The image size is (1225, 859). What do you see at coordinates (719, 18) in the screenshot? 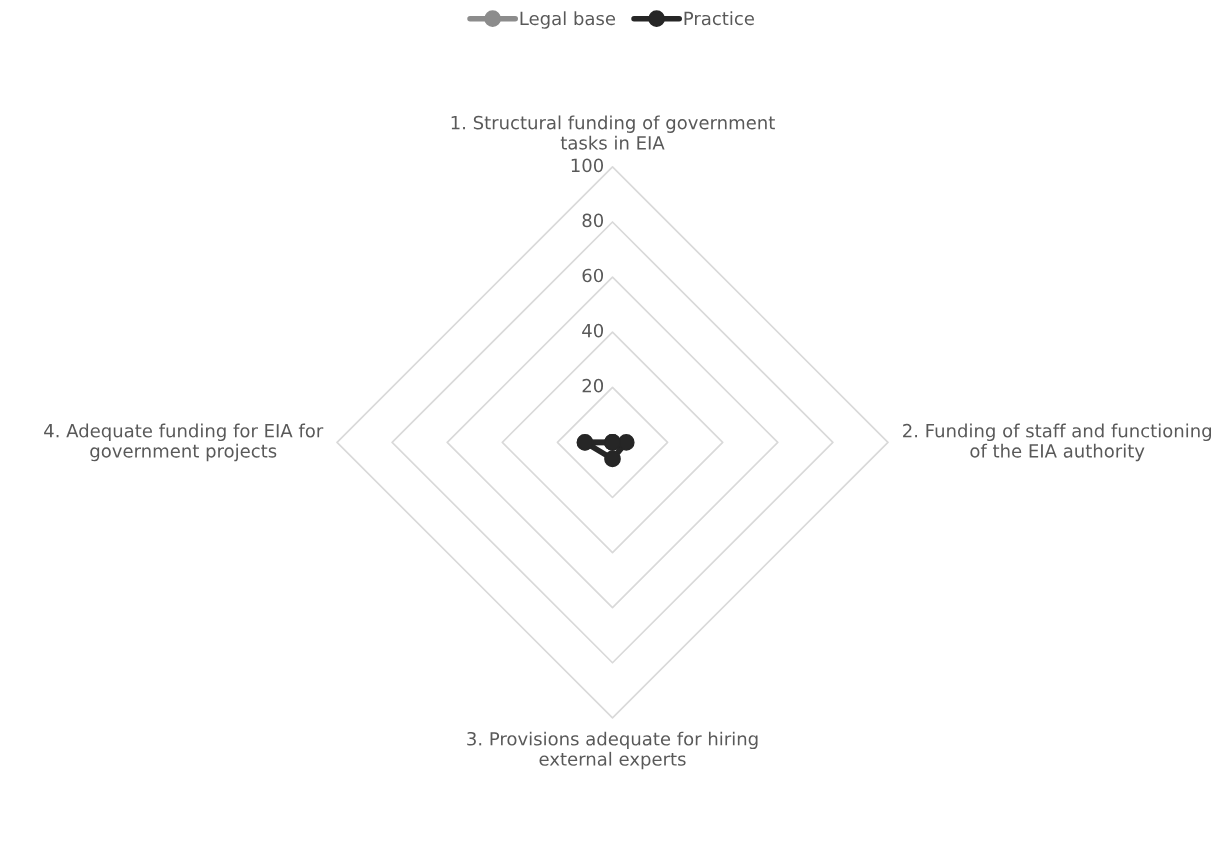
I see `legend-label: Practice` at bounding box center [719, 18].